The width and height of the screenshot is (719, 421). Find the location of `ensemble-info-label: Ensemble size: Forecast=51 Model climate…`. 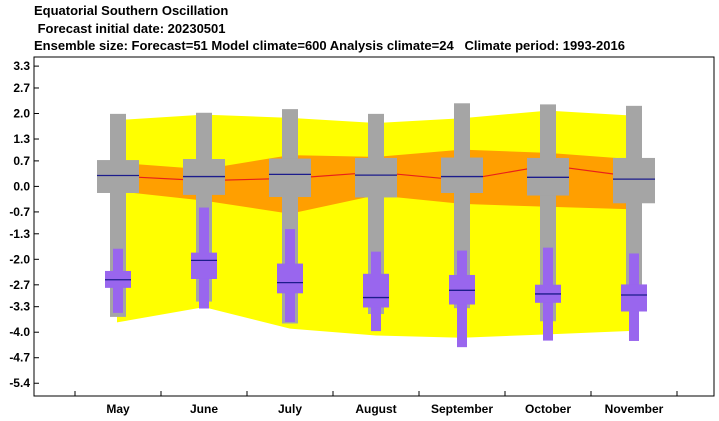

ensemble-info-label: Ensemble size: Forecast=51 Model climate… is located at coordinates (329, 45).